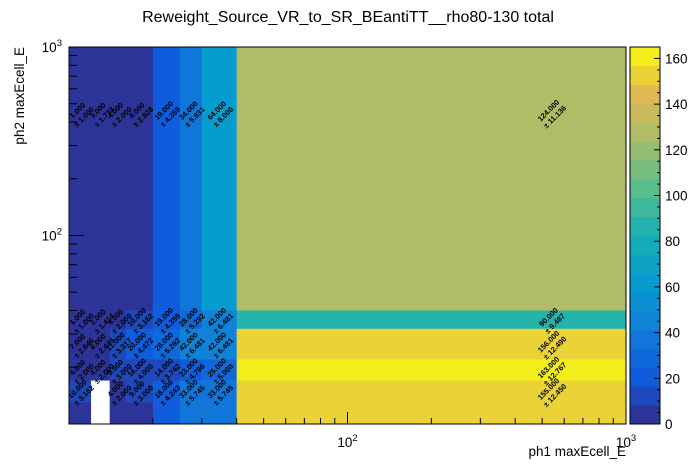  I want to click on color-scale-label: 60, so click(672, 287).